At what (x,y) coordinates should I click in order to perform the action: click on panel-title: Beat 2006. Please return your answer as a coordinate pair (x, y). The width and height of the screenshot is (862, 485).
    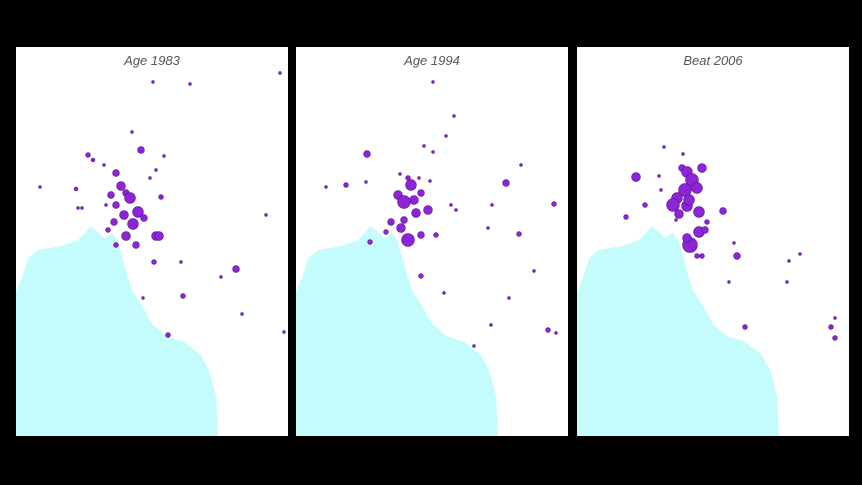
    Looking at the image, I should click on (713, 60).